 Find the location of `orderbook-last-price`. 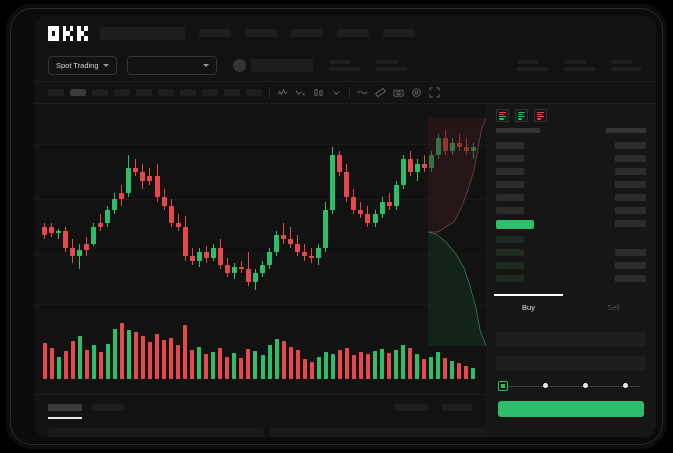

orderbook-last-price is located at coordinates (515, 224).